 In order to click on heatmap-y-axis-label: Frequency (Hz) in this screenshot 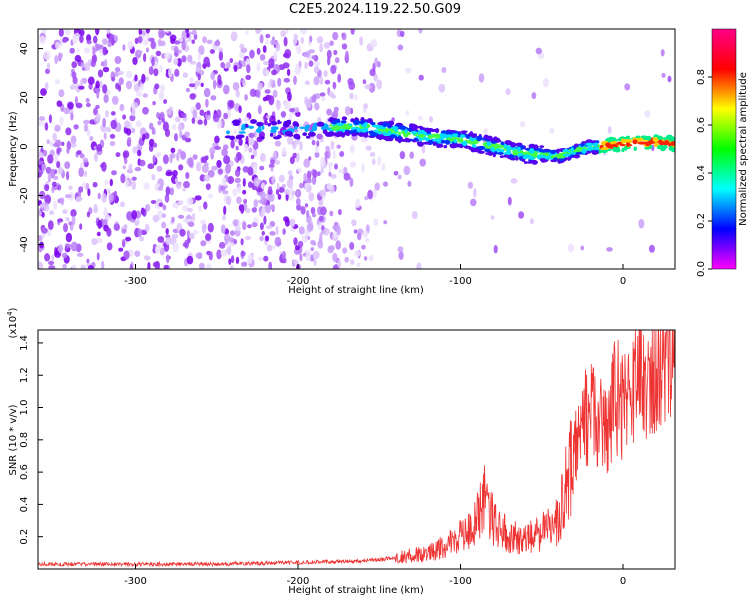, I will do `click(13, 149)`.